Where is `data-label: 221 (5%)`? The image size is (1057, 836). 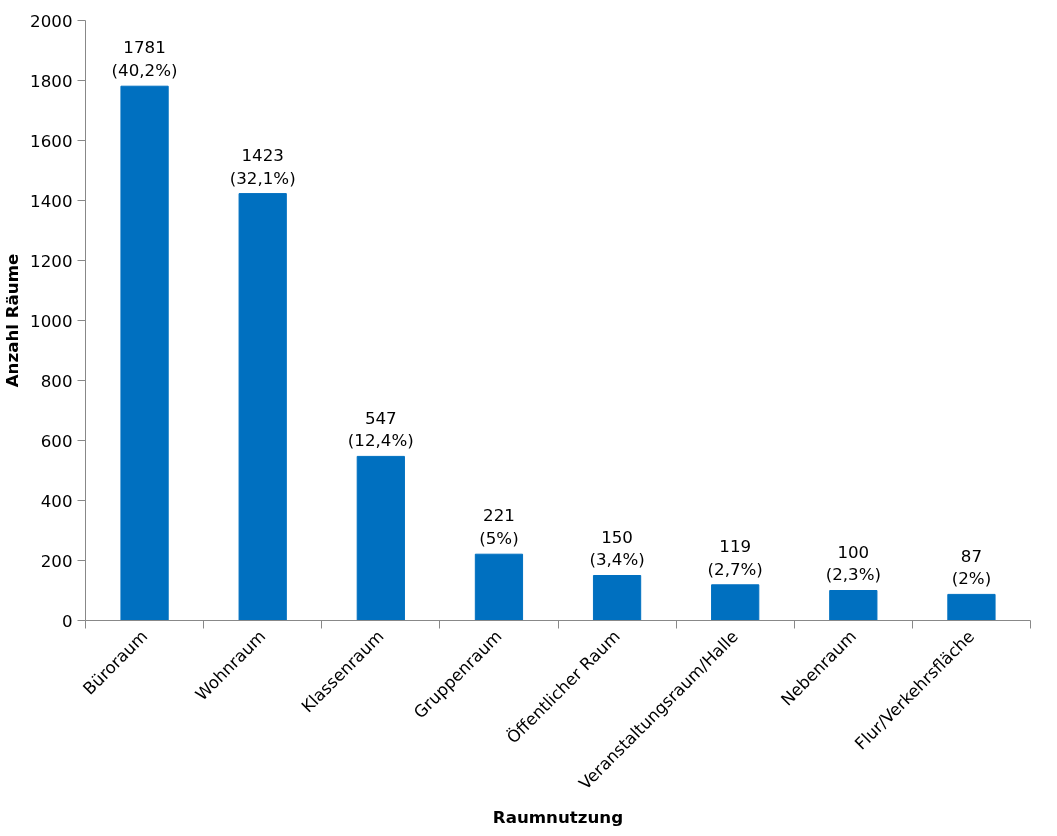
data-label: 221 (5%) is located at coordinates (499, 527).